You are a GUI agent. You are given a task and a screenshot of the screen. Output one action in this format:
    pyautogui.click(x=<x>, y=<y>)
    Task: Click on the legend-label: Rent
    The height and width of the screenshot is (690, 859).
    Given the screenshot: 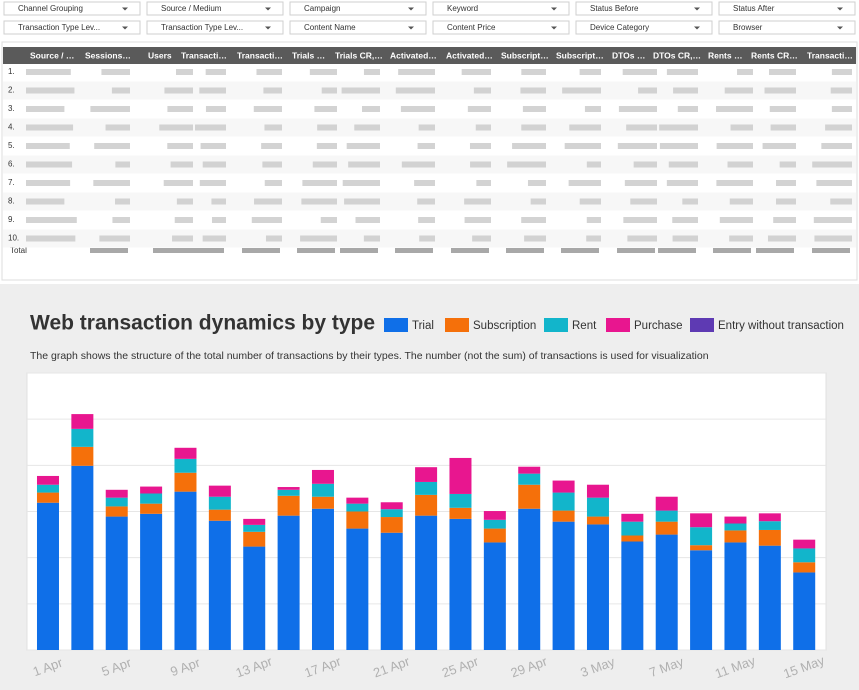 What is the action you would take?
    pyautogui.click(x=584, y=326)
    